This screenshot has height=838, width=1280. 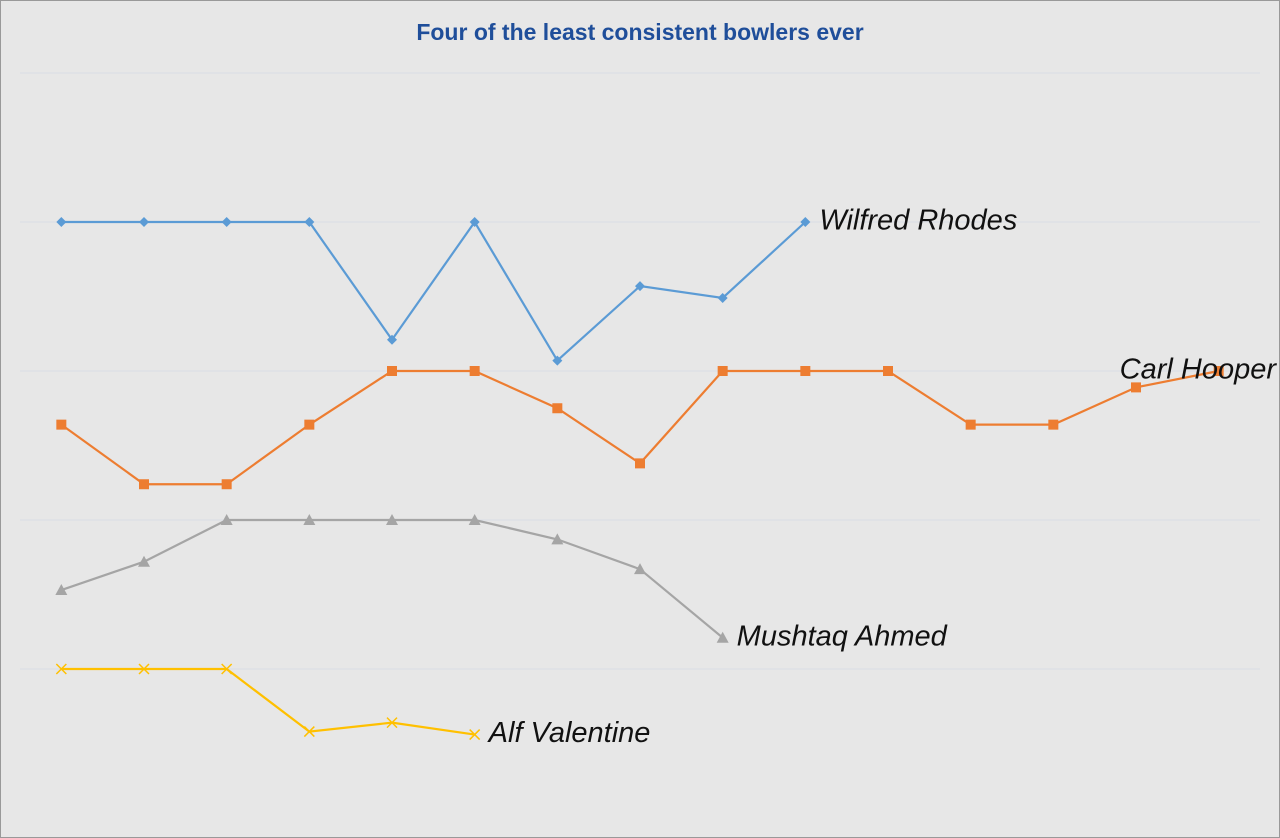 I want to click on series-label: Mushtaq Ahmed, so click(x=842, y=636).